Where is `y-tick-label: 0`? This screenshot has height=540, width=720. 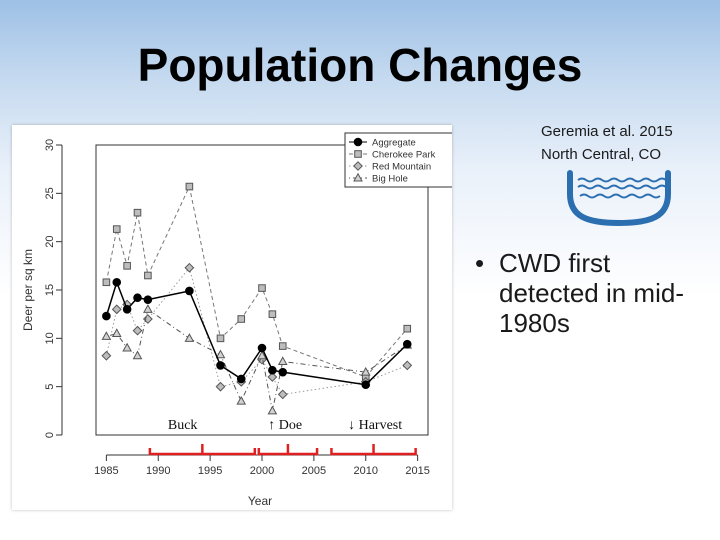
y-tick-label: 0 is located at coordinates (50, 435).